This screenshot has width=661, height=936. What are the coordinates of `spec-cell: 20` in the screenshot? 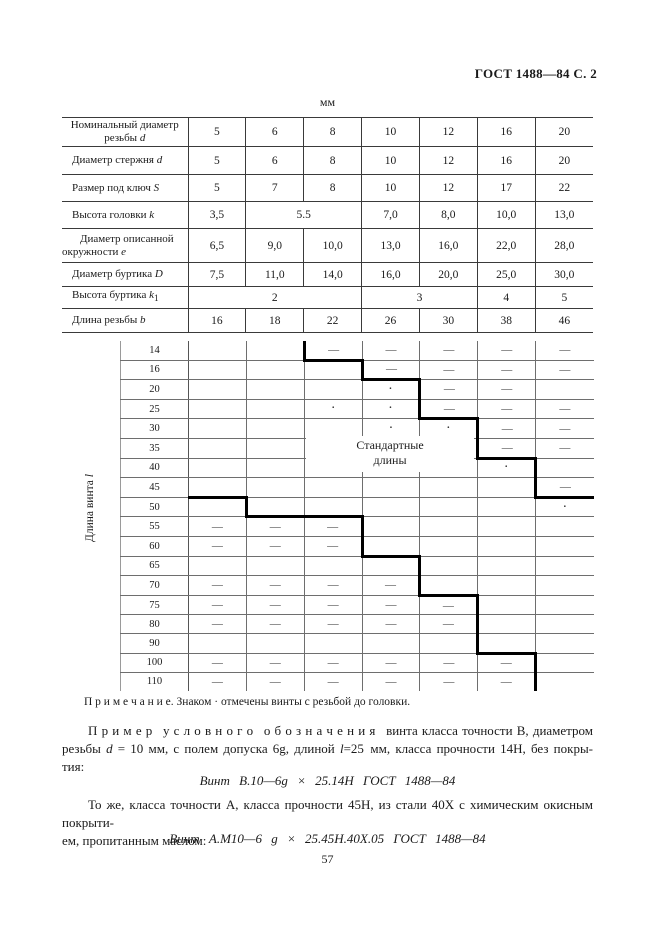 It's located at (564, 160).